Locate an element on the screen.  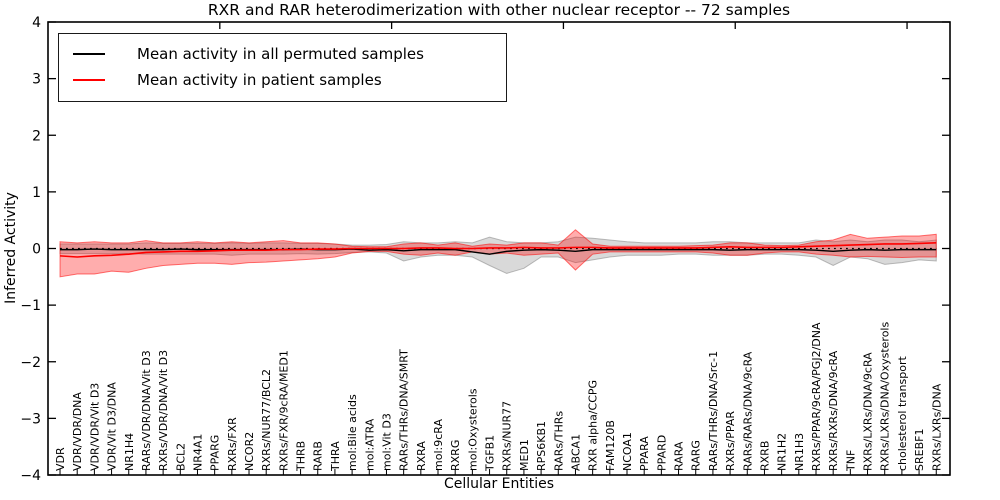
legend-item-permuted: Mean activity in all permuted samples is located at coordinates (282, 54).